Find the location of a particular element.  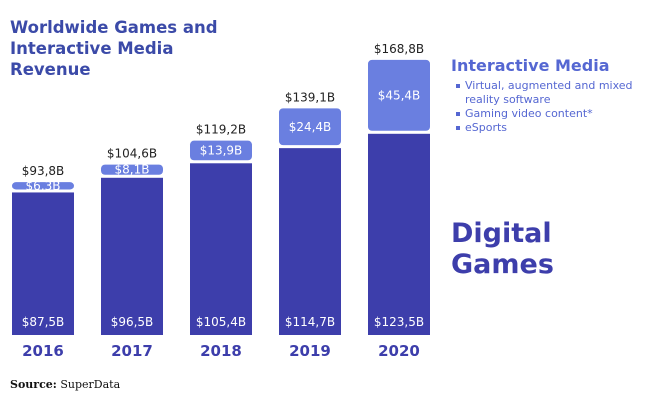

legend-interactive-media-title: Interactive Media is located at coordinates (530, 65).